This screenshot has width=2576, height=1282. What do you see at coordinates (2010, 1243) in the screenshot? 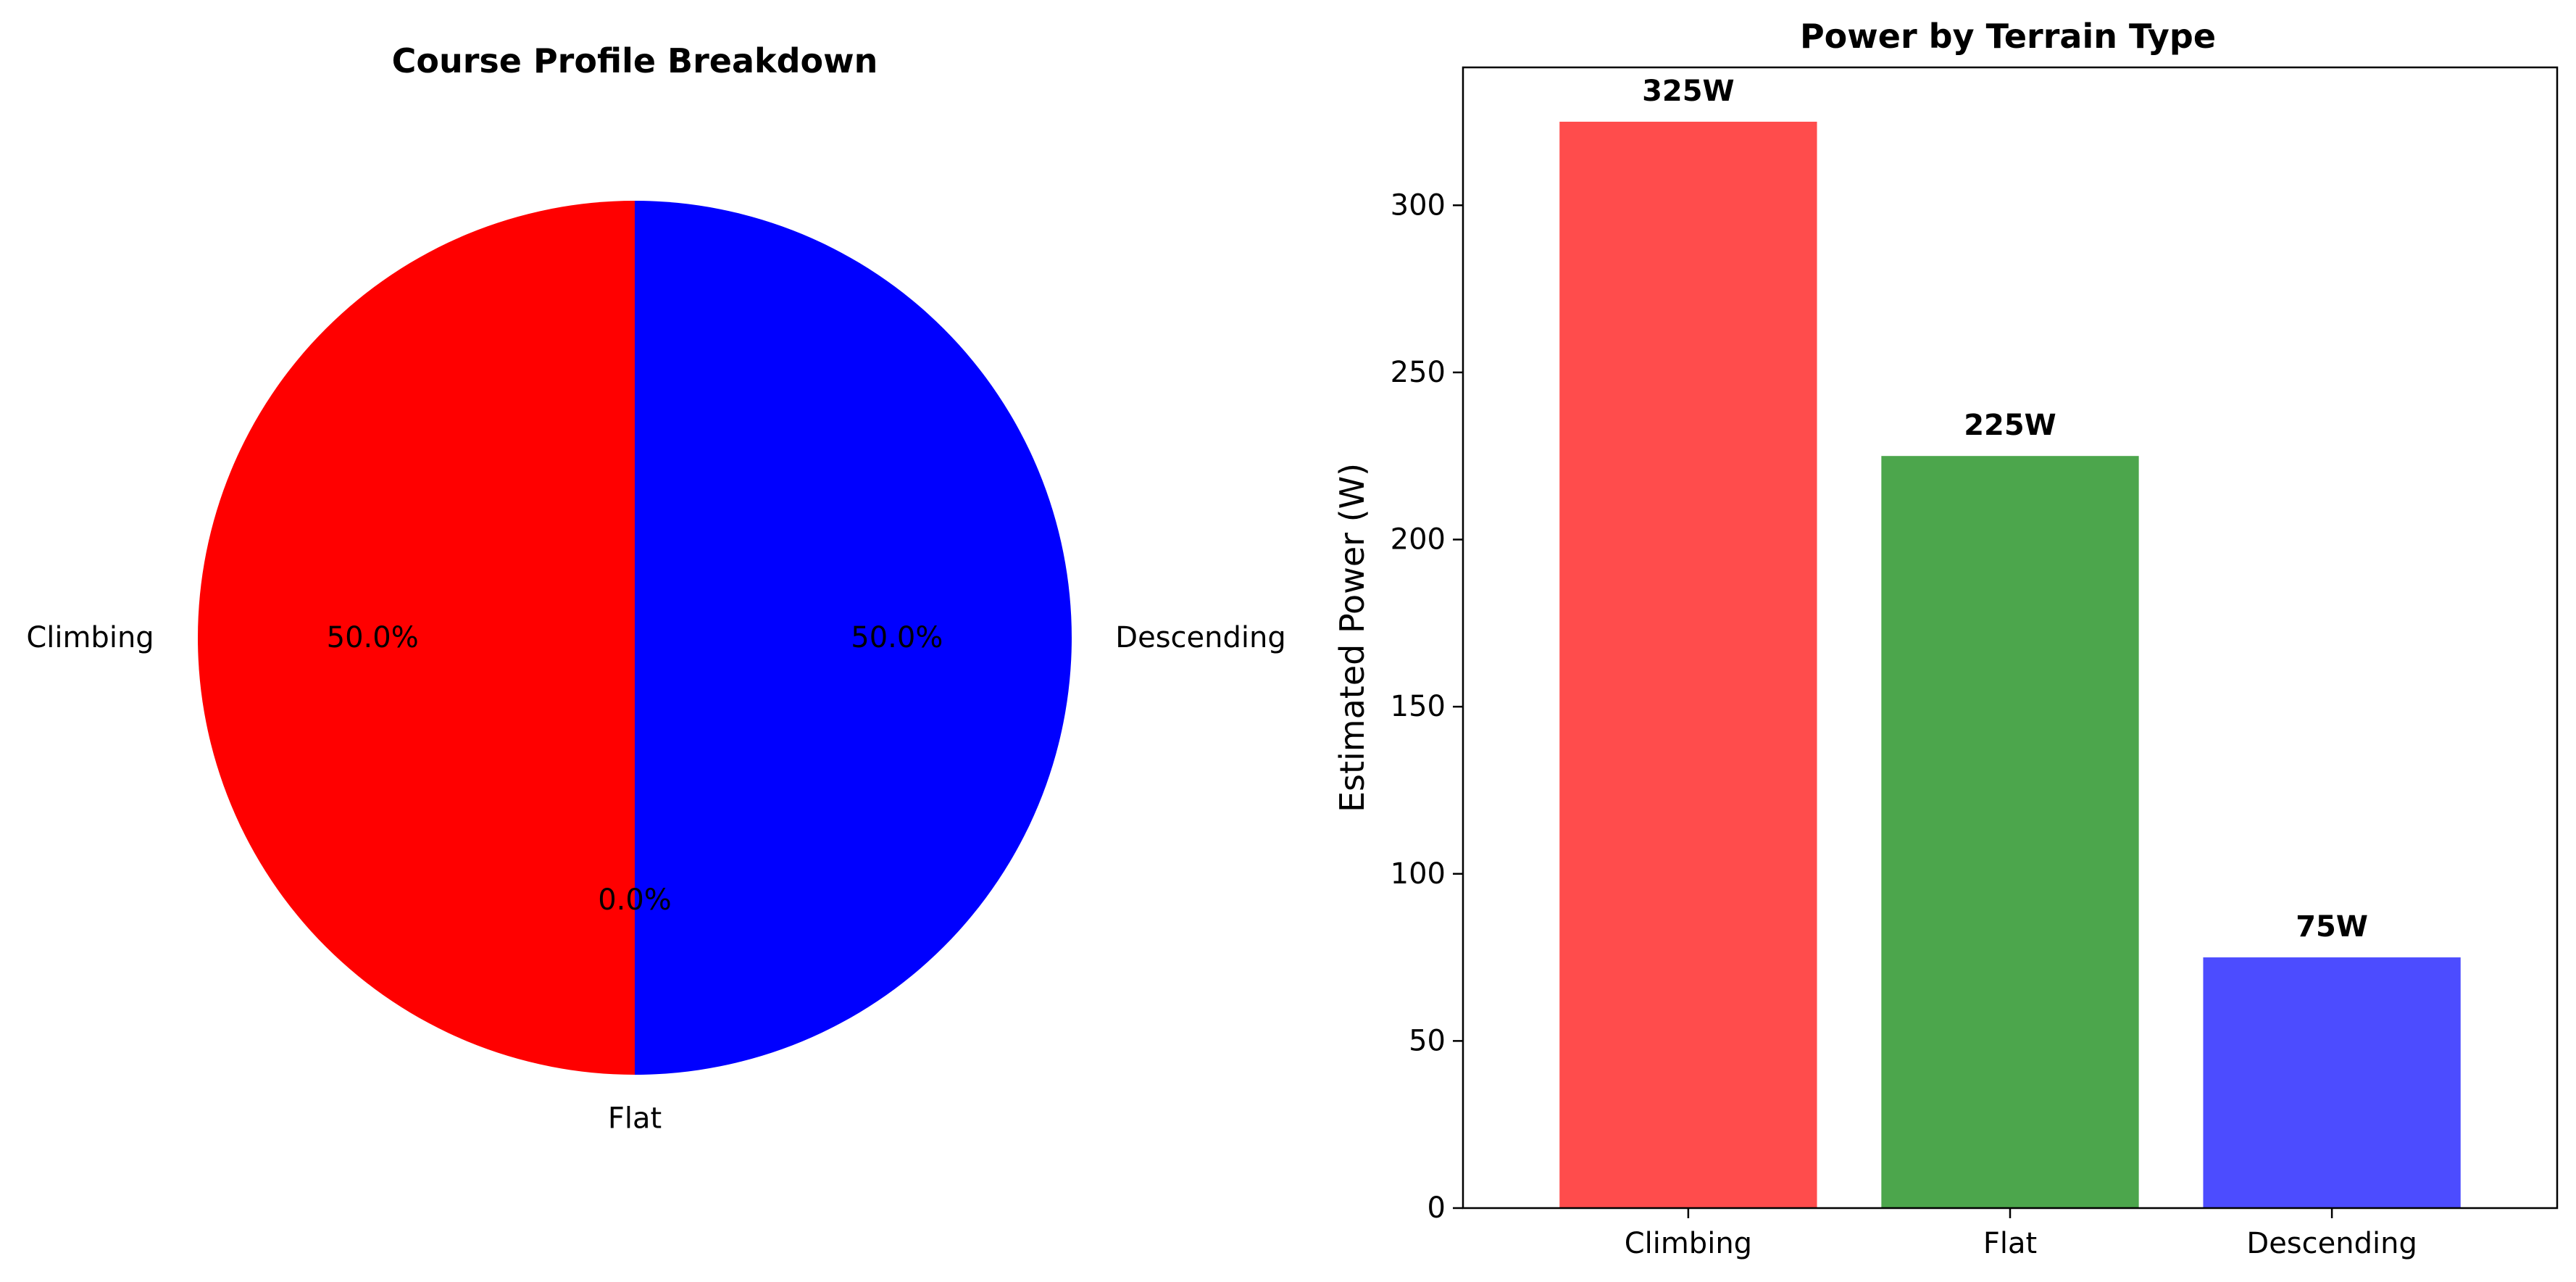
I see `x-tick-label-flat: Flat` at bounding box center [2010, 1243].